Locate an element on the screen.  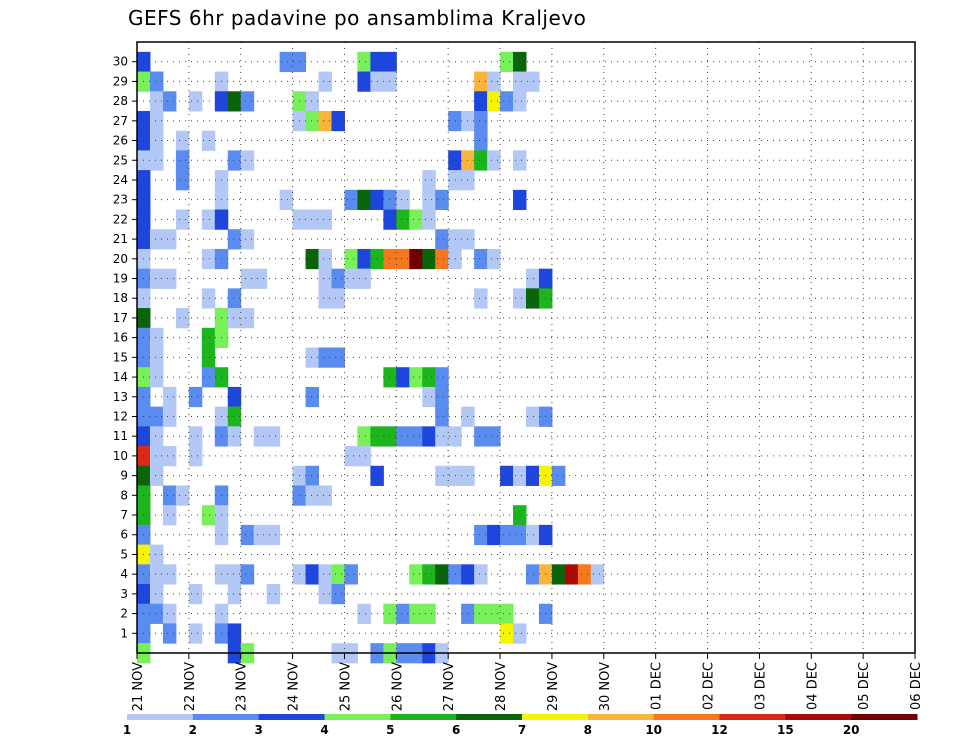
y-tick-label: 1 is located at coordinates (124, 633).